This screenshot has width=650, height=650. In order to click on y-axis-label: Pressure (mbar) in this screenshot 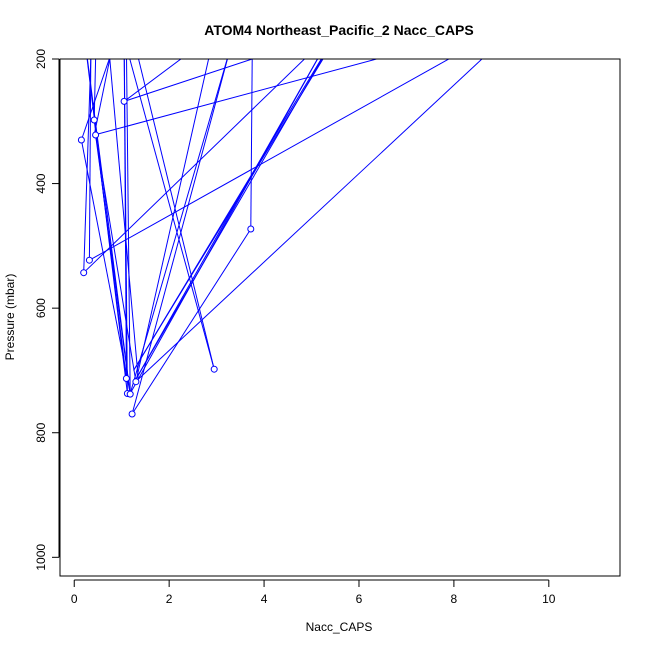, I will do `click(10, 317)`.